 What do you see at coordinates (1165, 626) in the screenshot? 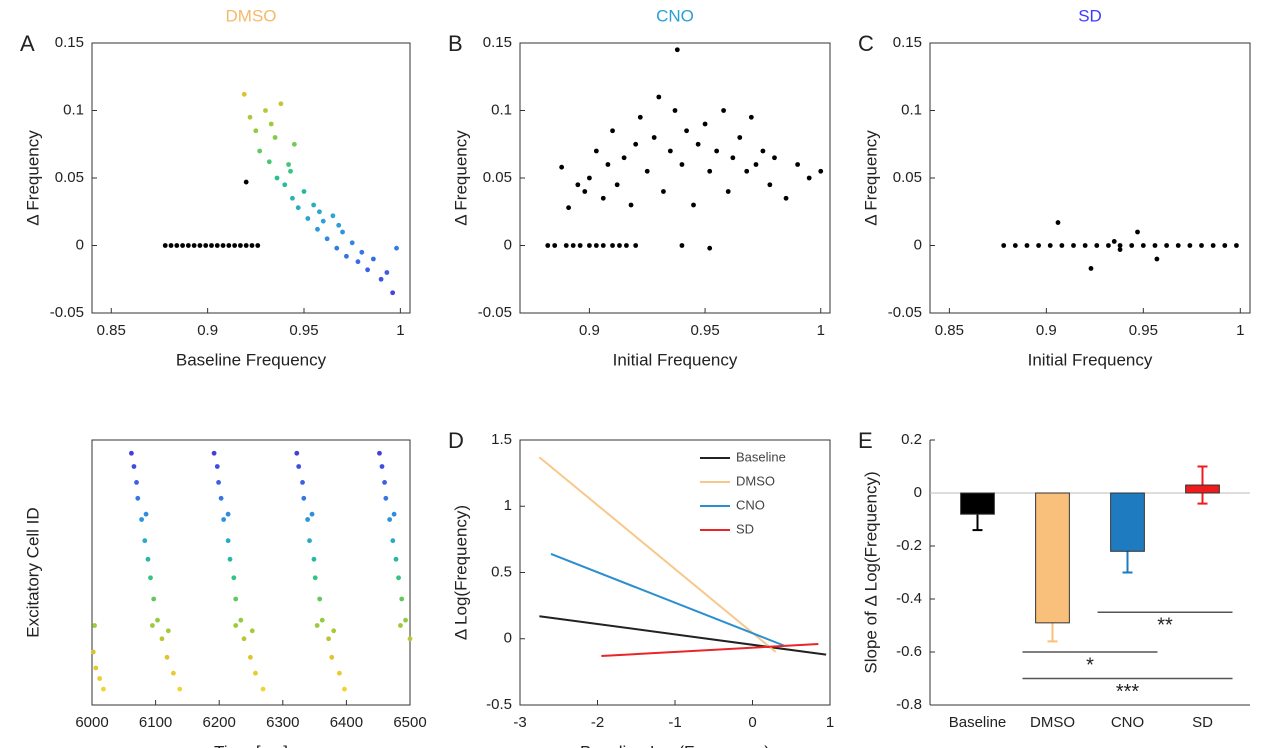
I see `significance-label: **` at bounding box center [1165, 626].